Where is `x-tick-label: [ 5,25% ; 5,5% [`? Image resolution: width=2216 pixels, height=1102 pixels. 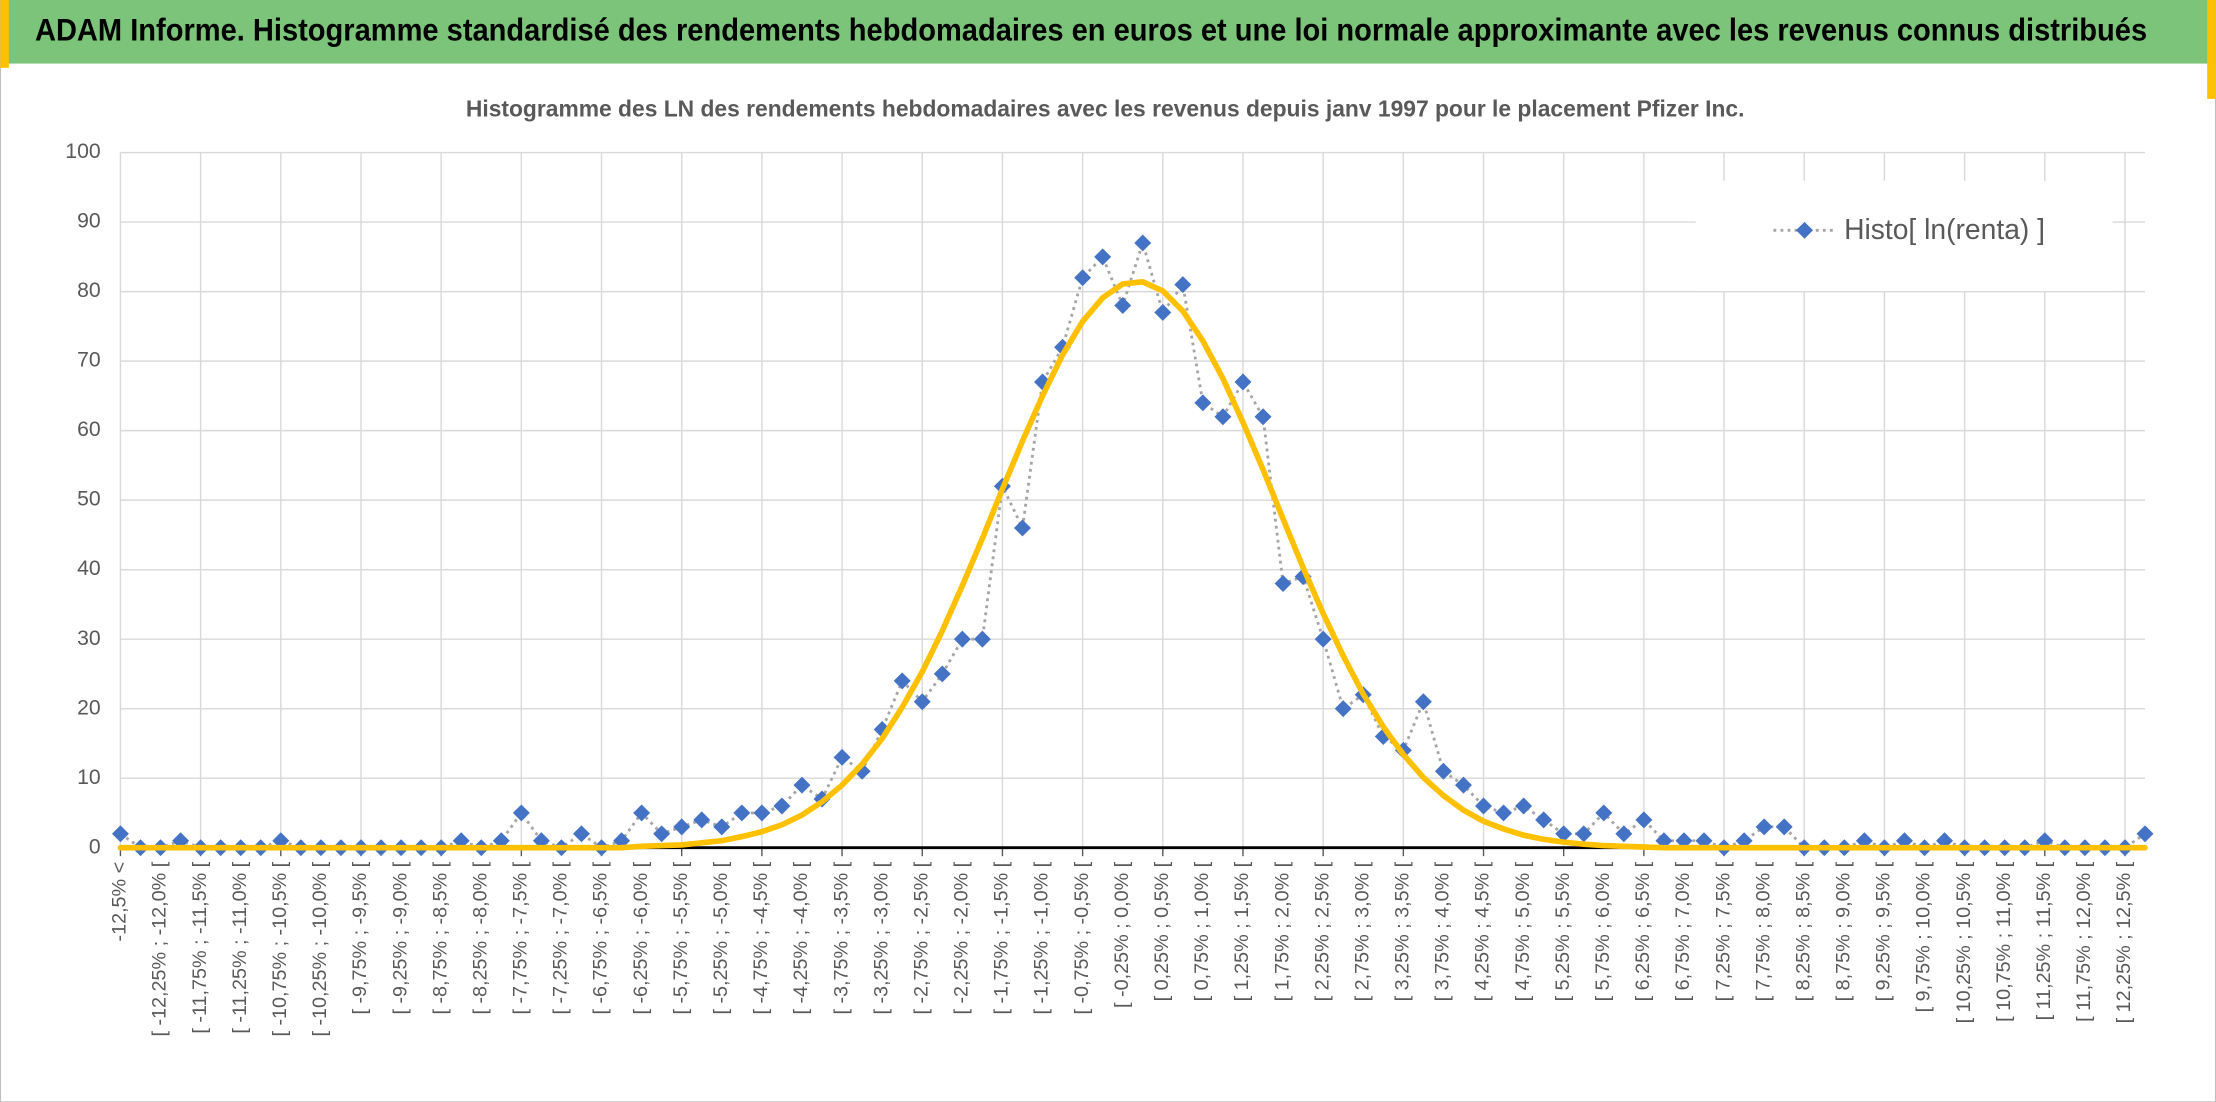
x-tick-label: [ 5,25% ; 5,5% [ is located at coordinates (1563, 931).